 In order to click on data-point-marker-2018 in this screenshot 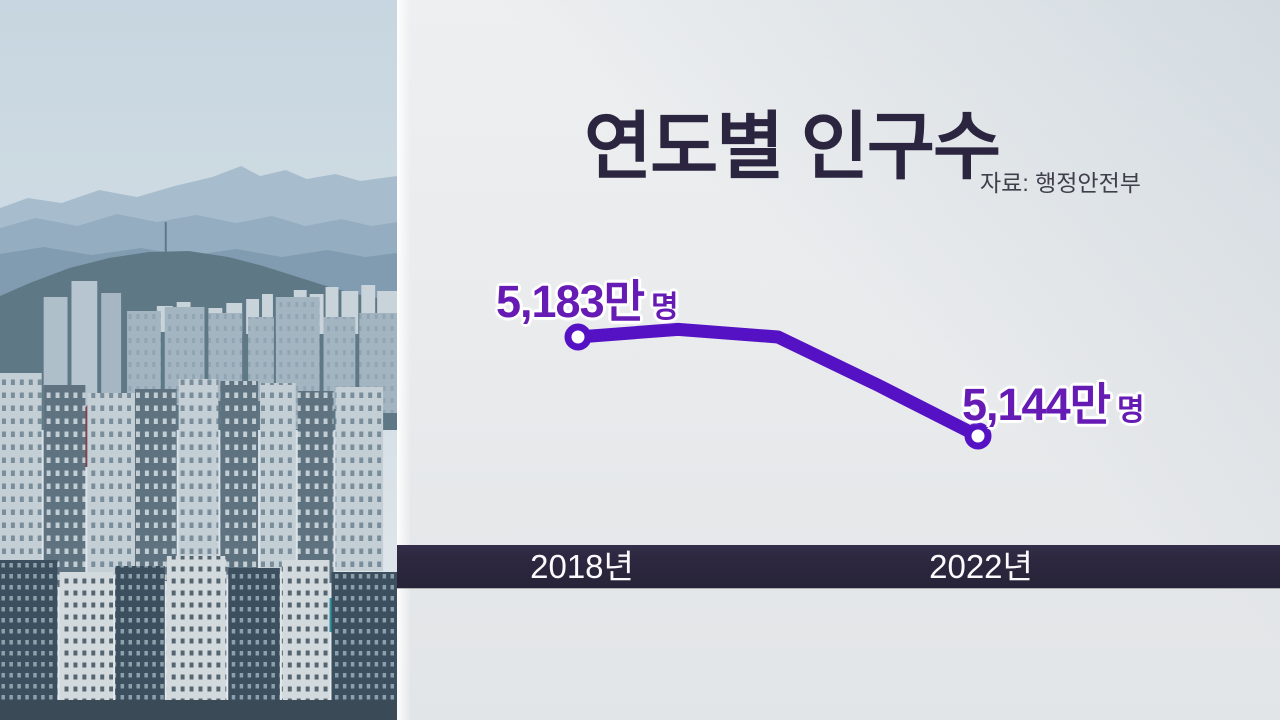, I will do `click(578, 337)`.